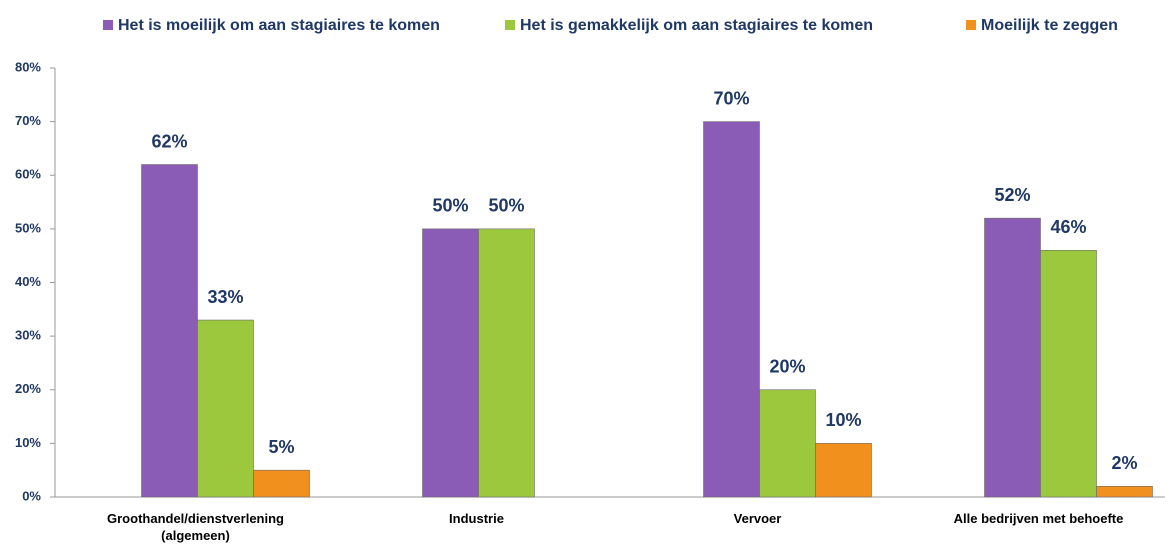 This screenshot has height=547, width=1171. Describe the element at coordinates (28, 335) in the screenshot. I see `y-tick-label: 30%` at that location.